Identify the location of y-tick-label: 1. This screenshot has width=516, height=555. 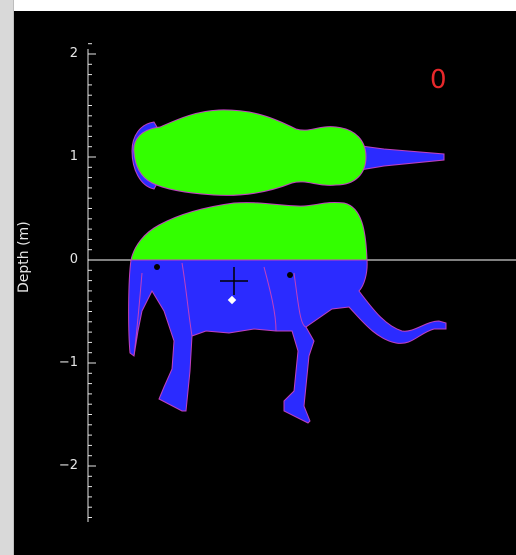
(73, 156).